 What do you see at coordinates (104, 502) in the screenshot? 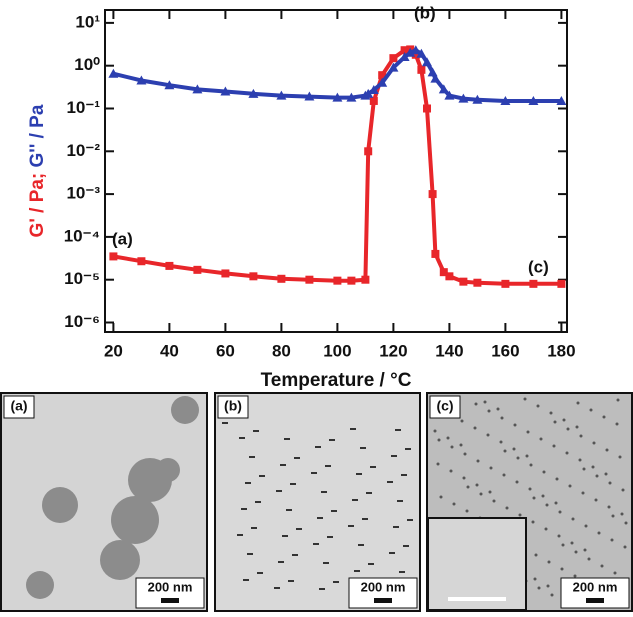
I see `micrograph-panel: (a) 200 nm` at bounding box center [104, 502].